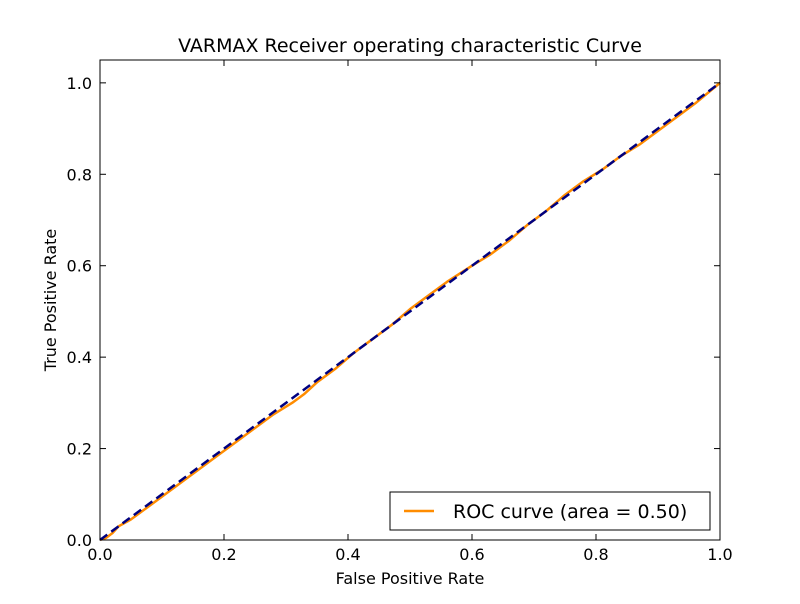 The width and height of the screenshot is (800, 604). I want to click on legend-box, so click(550, 511).